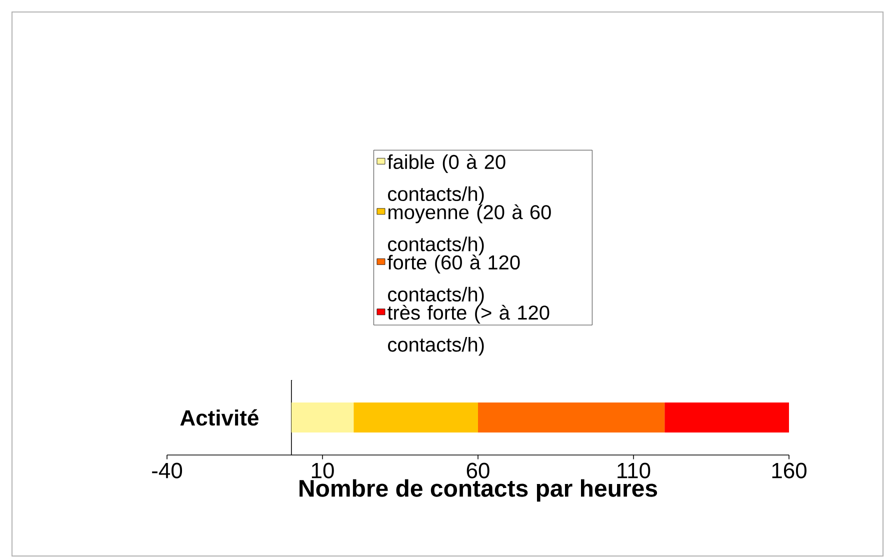 This screenshot has width=884, height=557. What do you see at coordinates (323, 470) in the screenshot?
I see `x-tick-label: 10` at bounding box center [323, 470].